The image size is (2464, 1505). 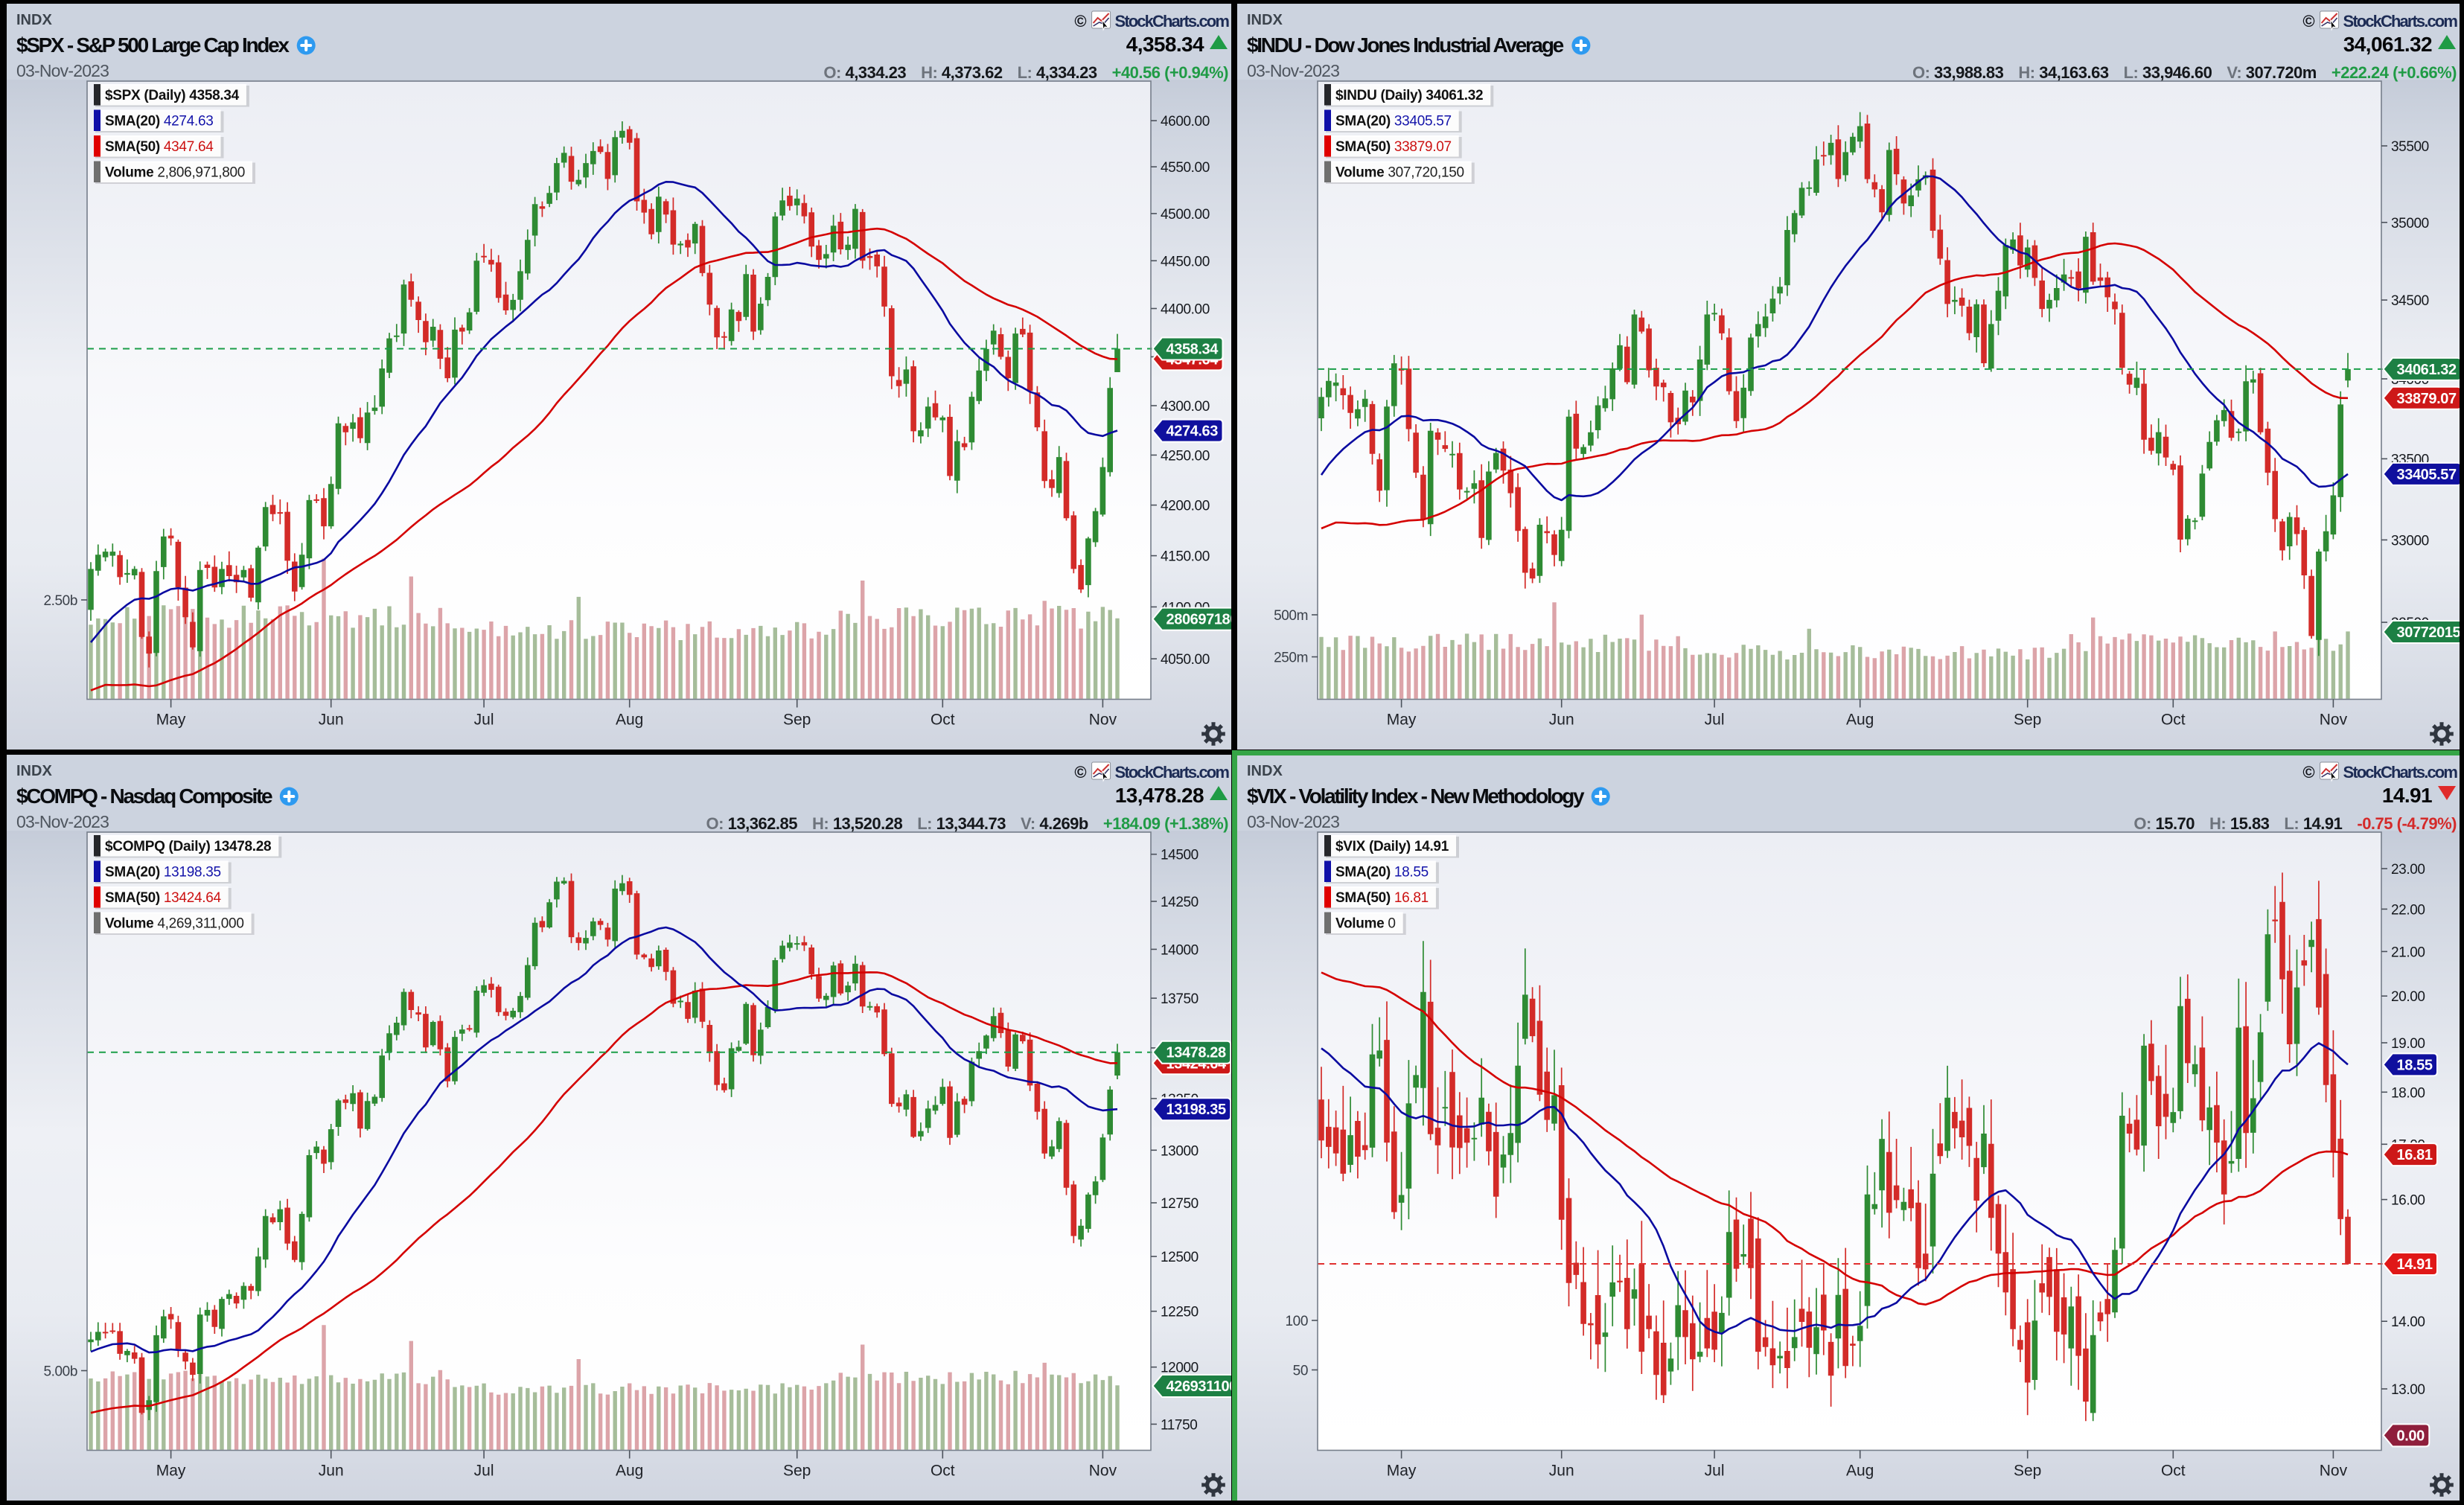 I want to click on svg-text: 13000, so click(x=1180, y=1151).